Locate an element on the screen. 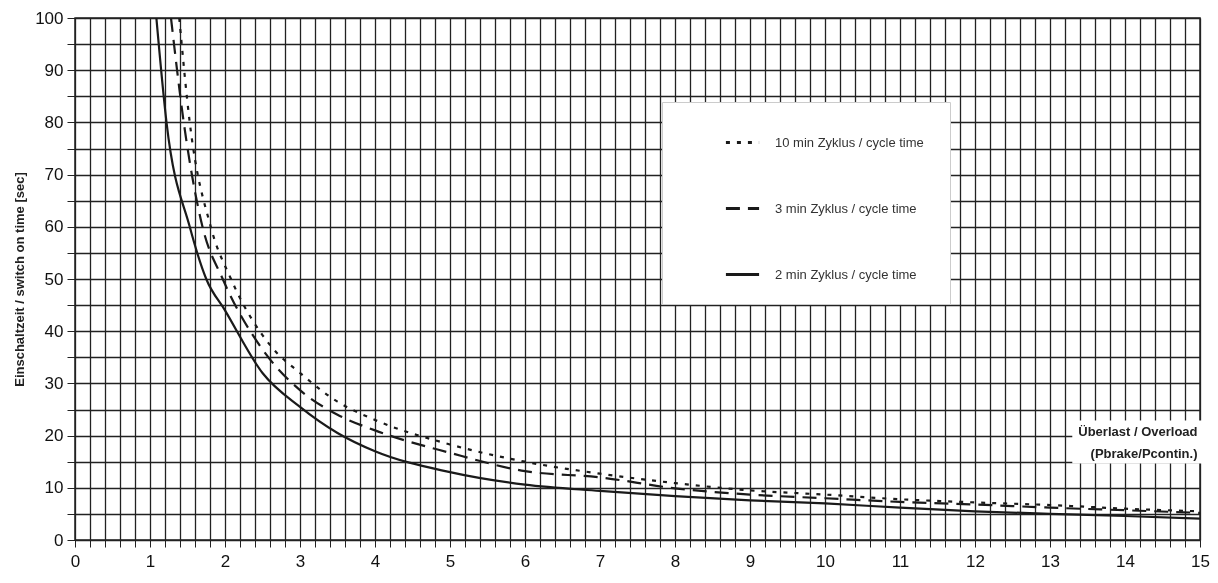  x-tick-label: 13 is located at coordinates (1050, 561).